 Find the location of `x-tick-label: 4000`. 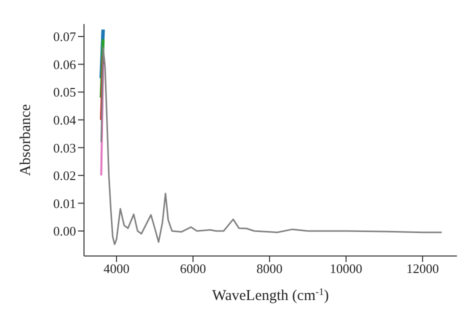

x-tick-label: 4000 is located at coordinates (117, 268).